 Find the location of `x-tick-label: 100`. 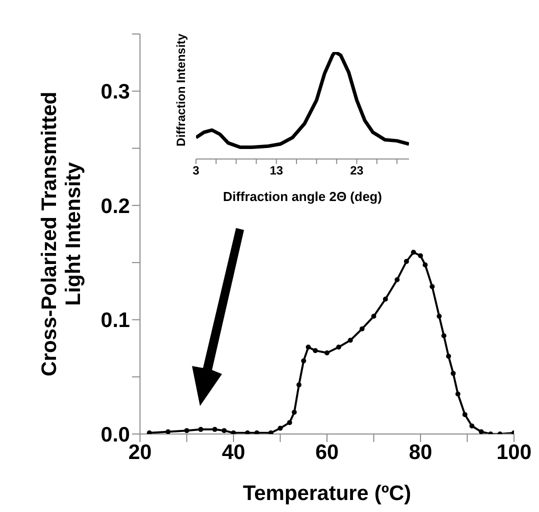

x-tick-label: 100 is located at coordinates (514, 452).